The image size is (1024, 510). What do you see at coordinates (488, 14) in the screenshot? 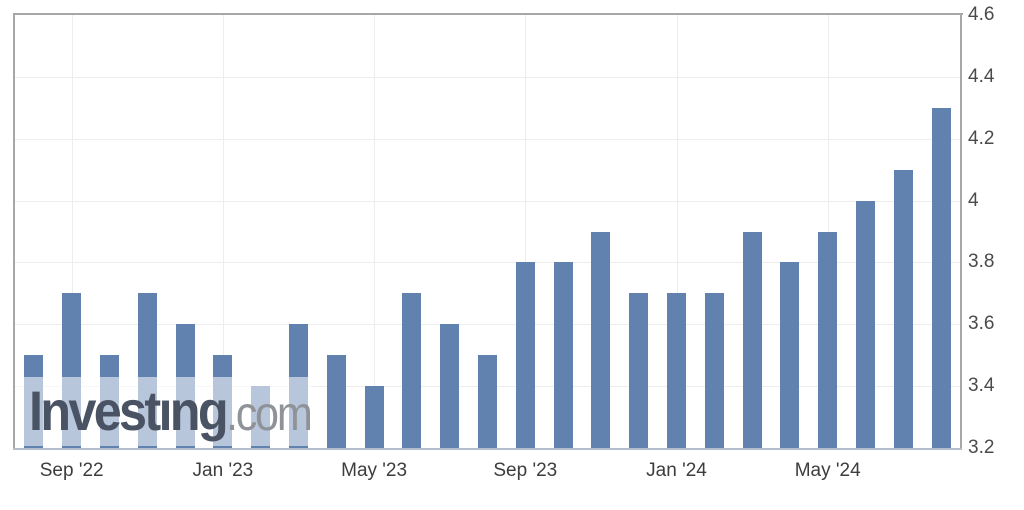
I see `plot-border-top` at bounding box center [488, 14].